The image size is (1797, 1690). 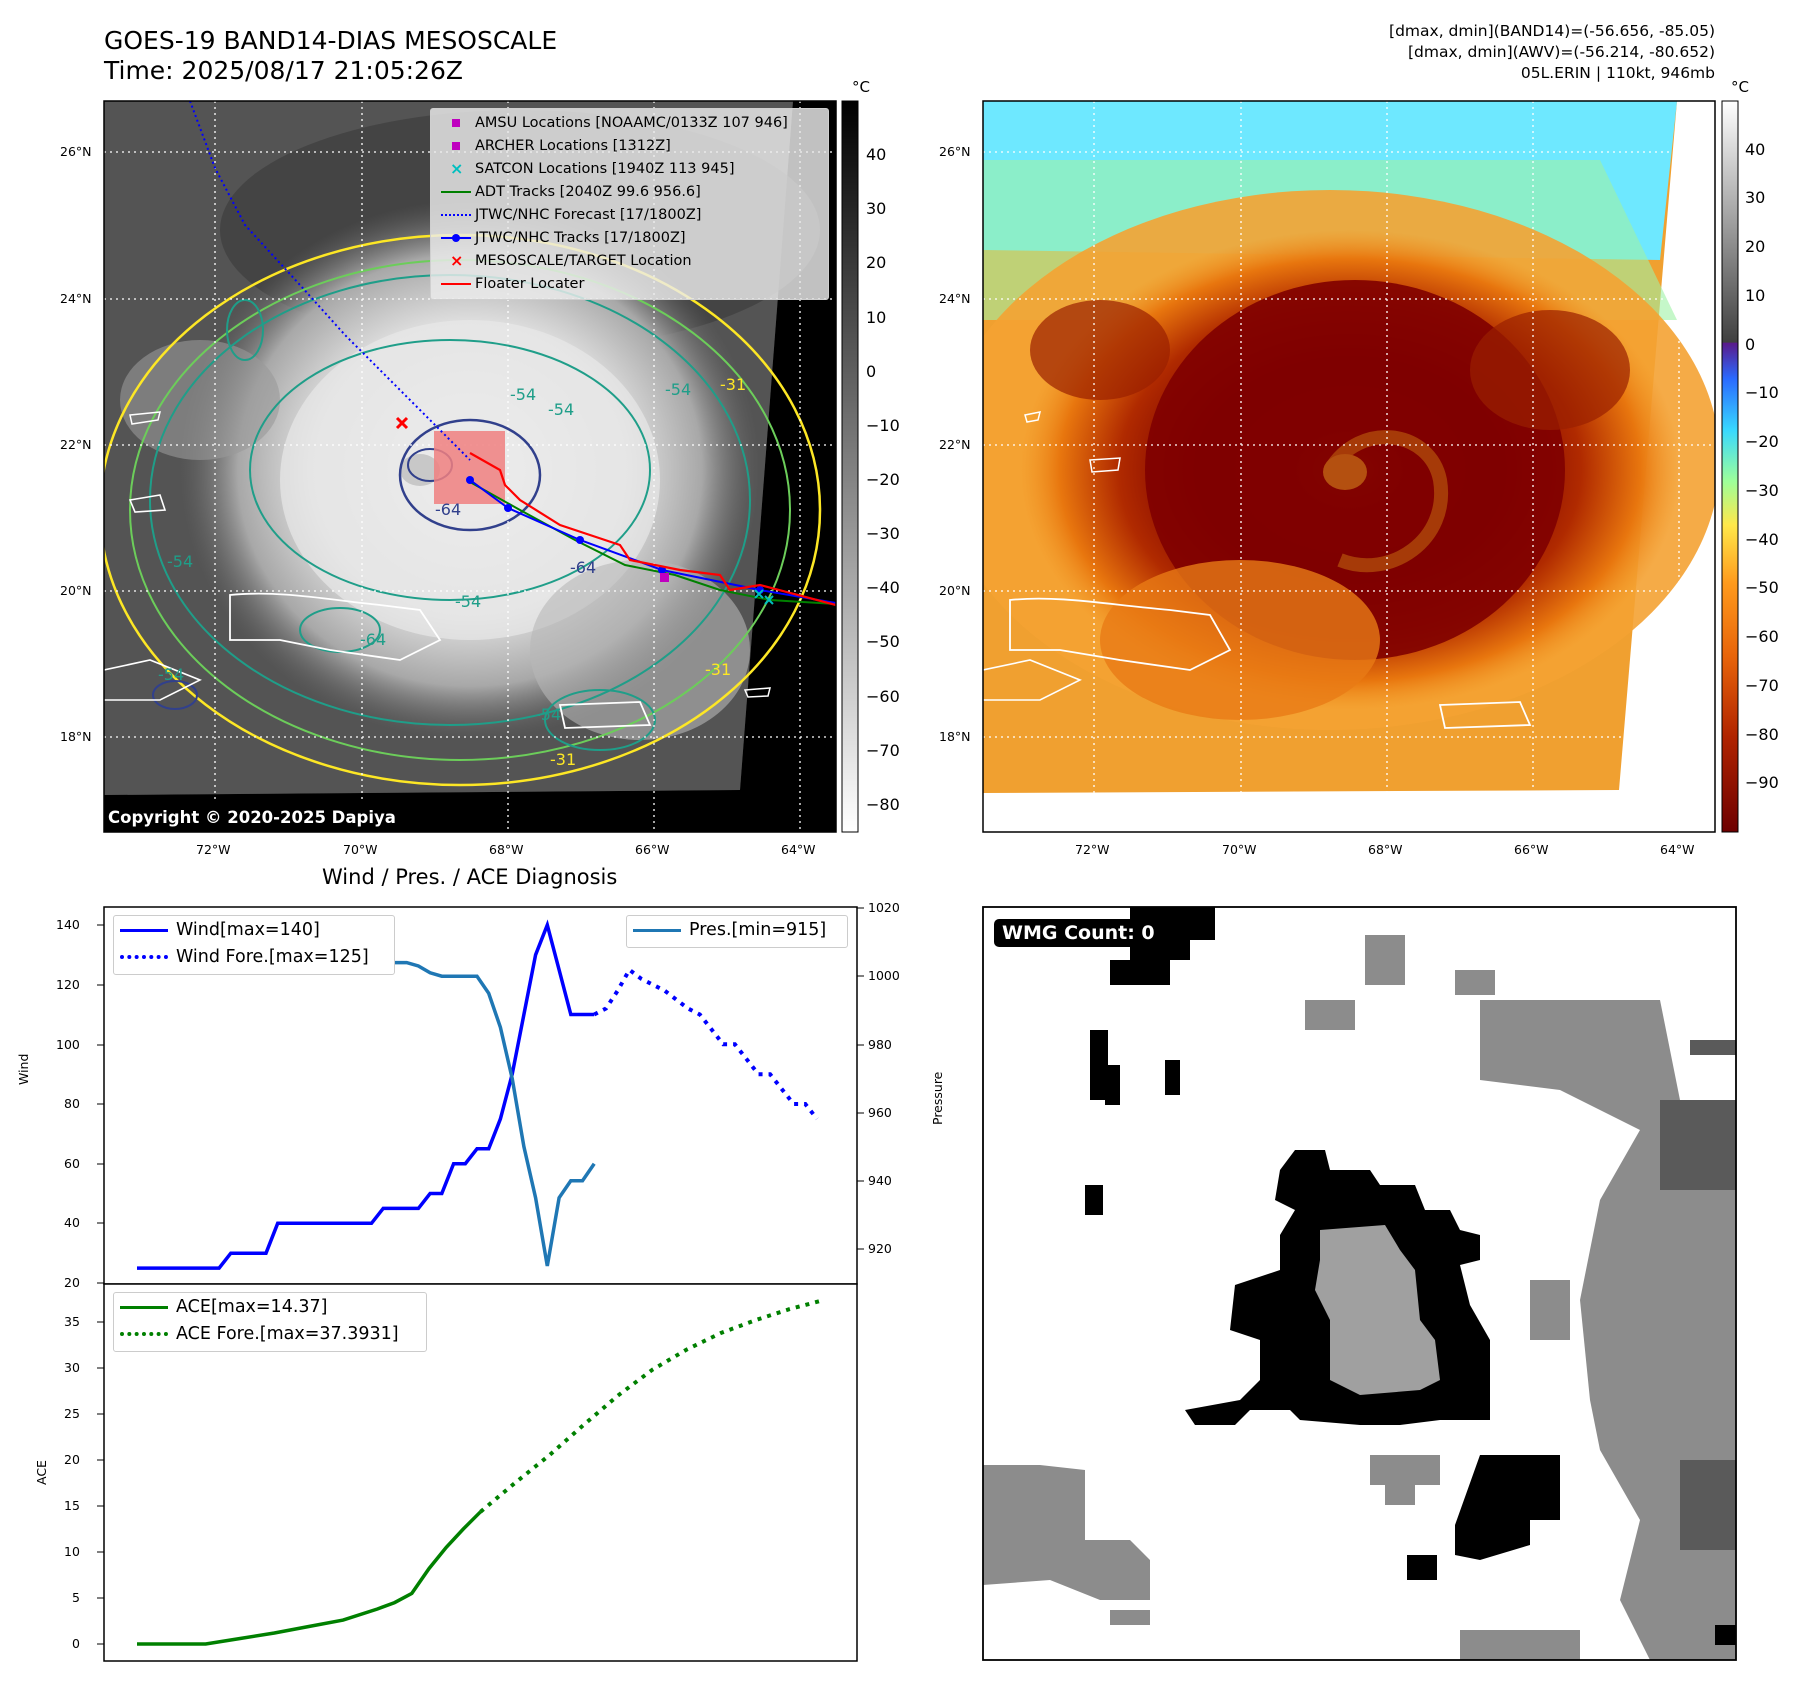 What do you see at coordinates (883, 750) in the screenshot?
I see `gray-colorbar-tick: −70` at bounding box center [883, 750].